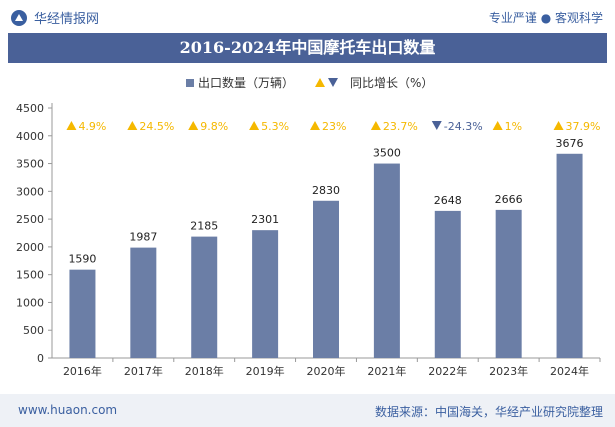  Describe the element at coordinates (30, 191) in the screenshot. I see `y-tick-label: 3000` at that location.